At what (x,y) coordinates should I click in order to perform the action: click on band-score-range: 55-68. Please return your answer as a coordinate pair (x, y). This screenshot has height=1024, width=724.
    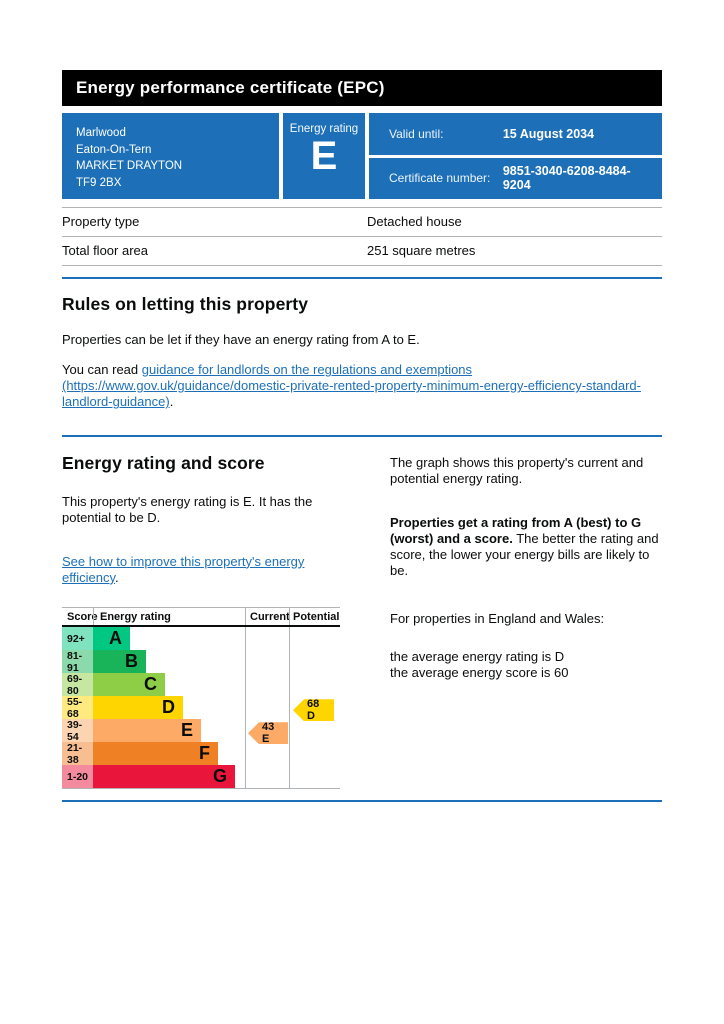
    Looking at the image, I should click on (77, 708).